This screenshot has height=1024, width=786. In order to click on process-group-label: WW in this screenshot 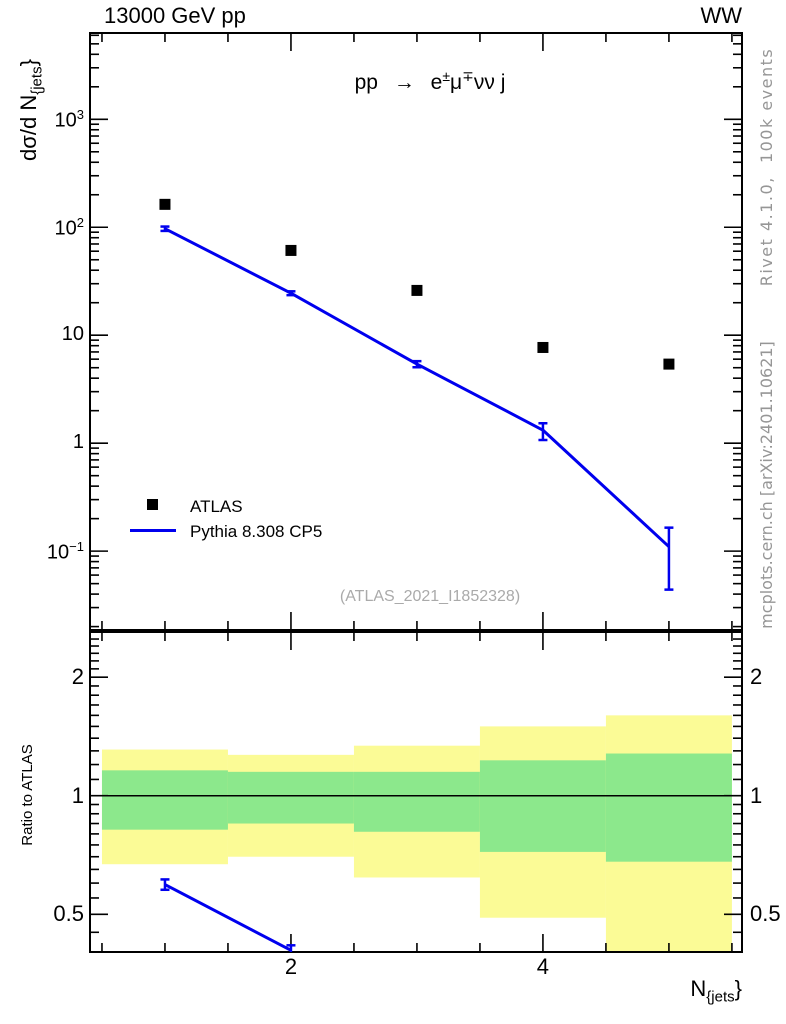, I will do `click(721, 15)`.